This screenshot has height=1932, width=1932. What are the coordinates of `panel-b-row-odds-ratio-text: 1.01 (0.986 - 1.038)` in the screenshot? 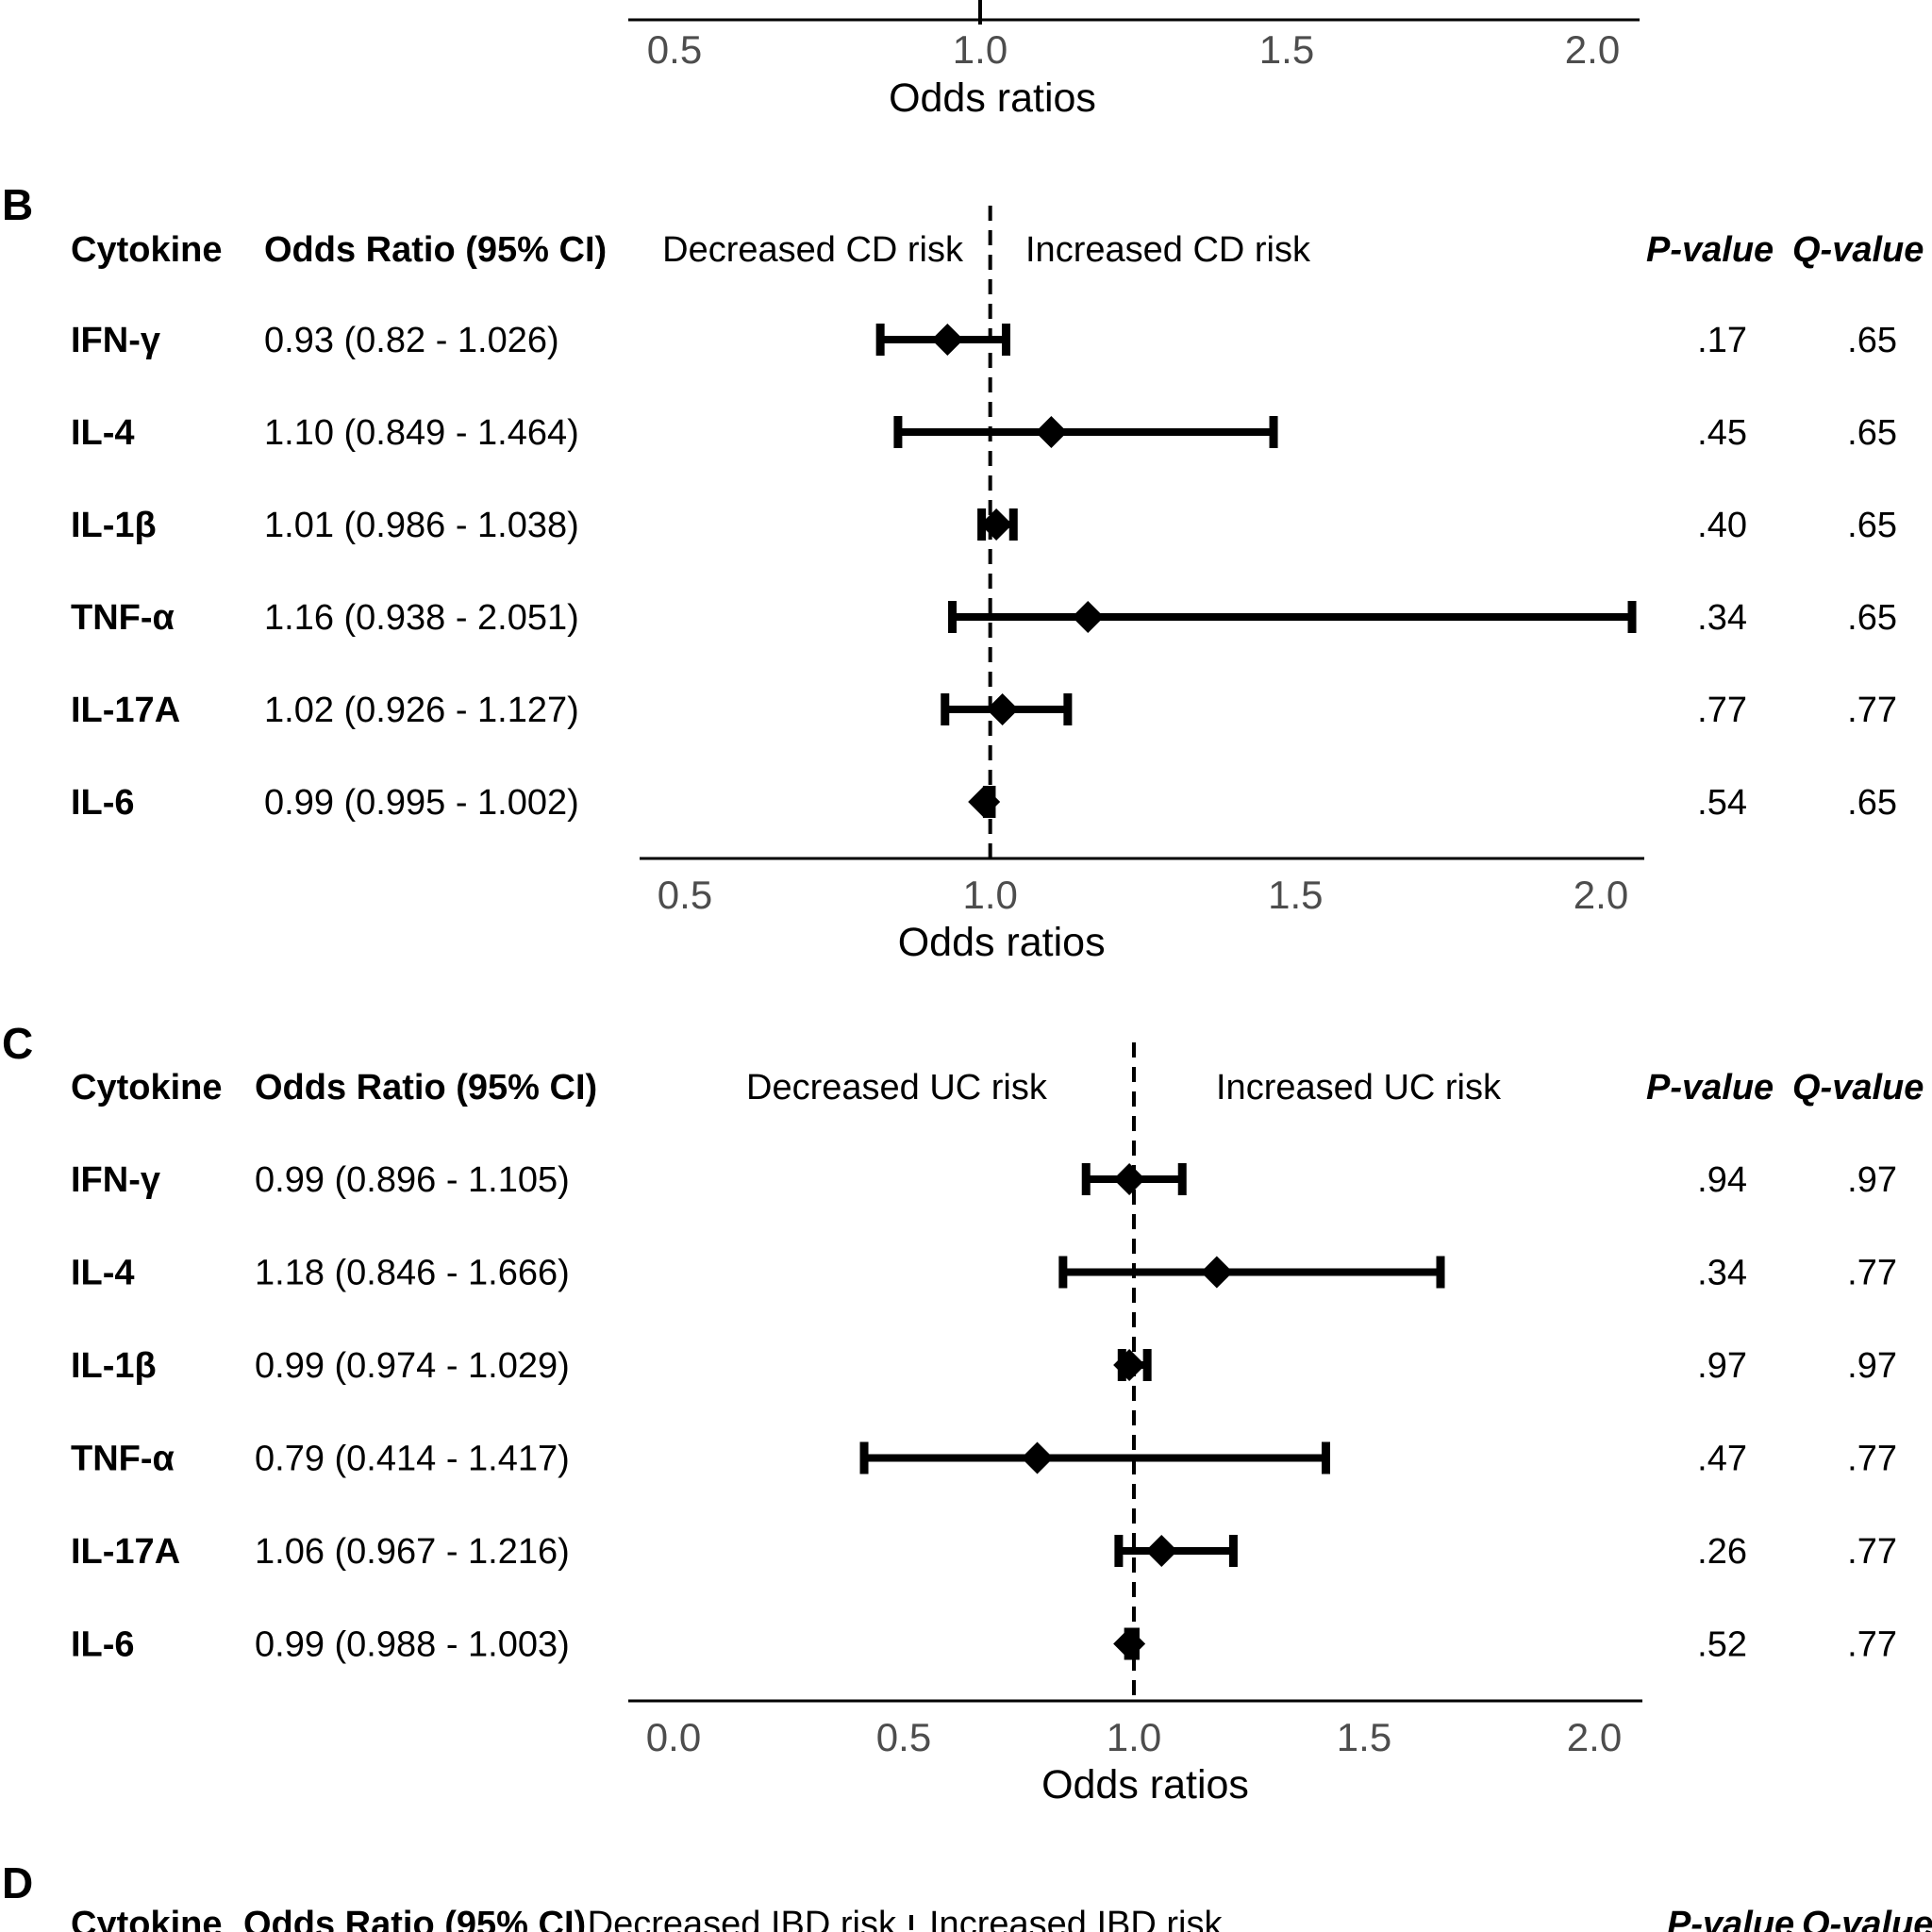 It's located at (421, 525).